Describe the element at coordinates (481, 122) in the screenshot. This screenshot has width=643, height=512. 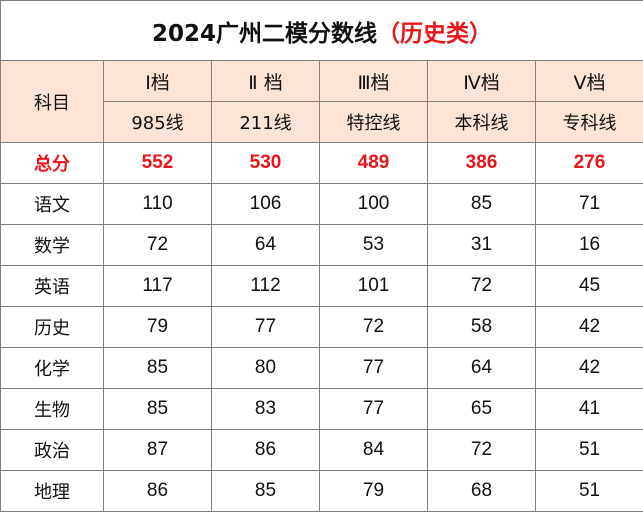
I see `line-header-4: 本科线` at that location.